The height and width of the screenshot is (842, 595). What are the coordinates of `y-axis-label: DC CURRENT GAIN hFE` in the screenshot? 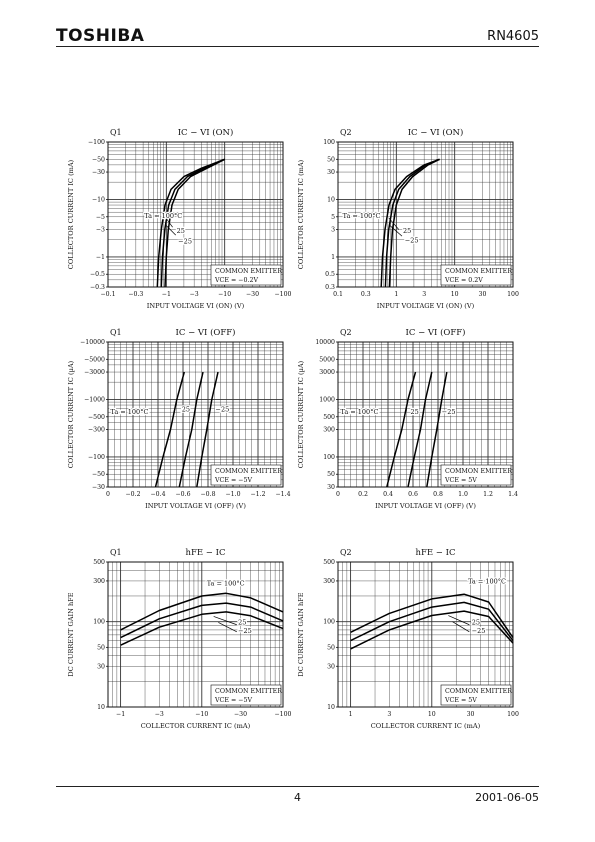 It's located at (301, 634).